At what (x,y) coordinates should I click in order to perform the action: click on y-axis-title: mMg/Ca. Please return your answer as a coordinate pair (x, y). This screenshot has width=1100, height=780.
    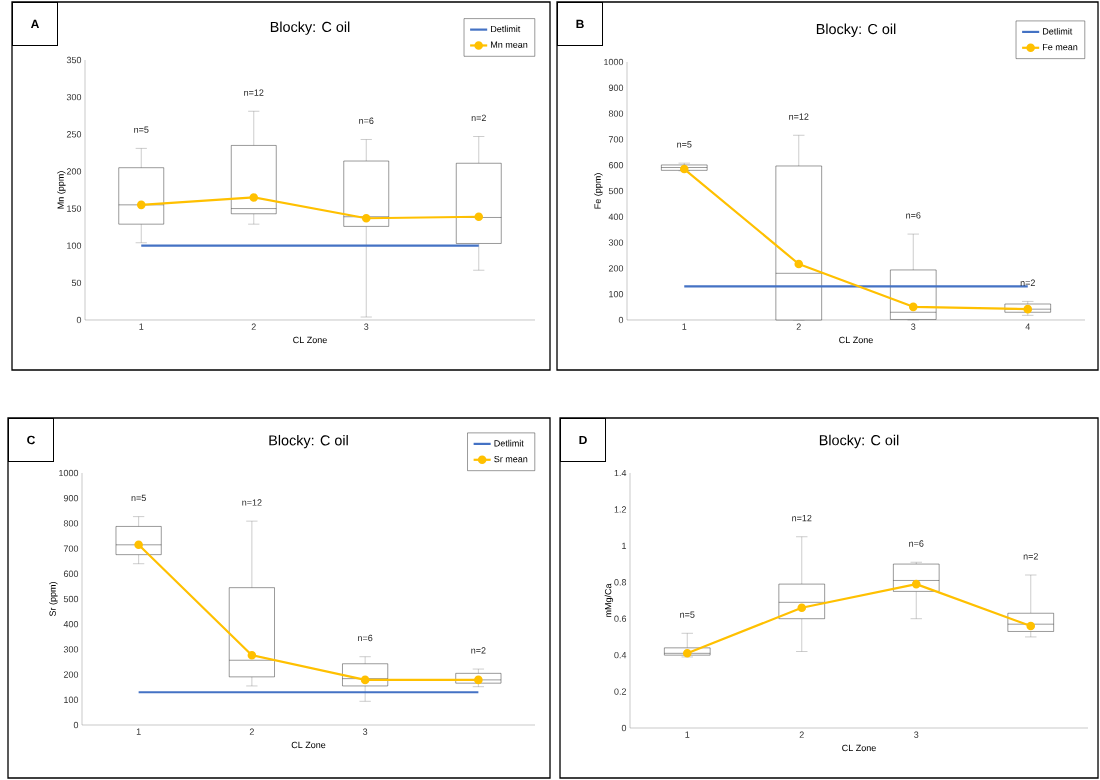
    Looking at the image, I should click on (609, 600).